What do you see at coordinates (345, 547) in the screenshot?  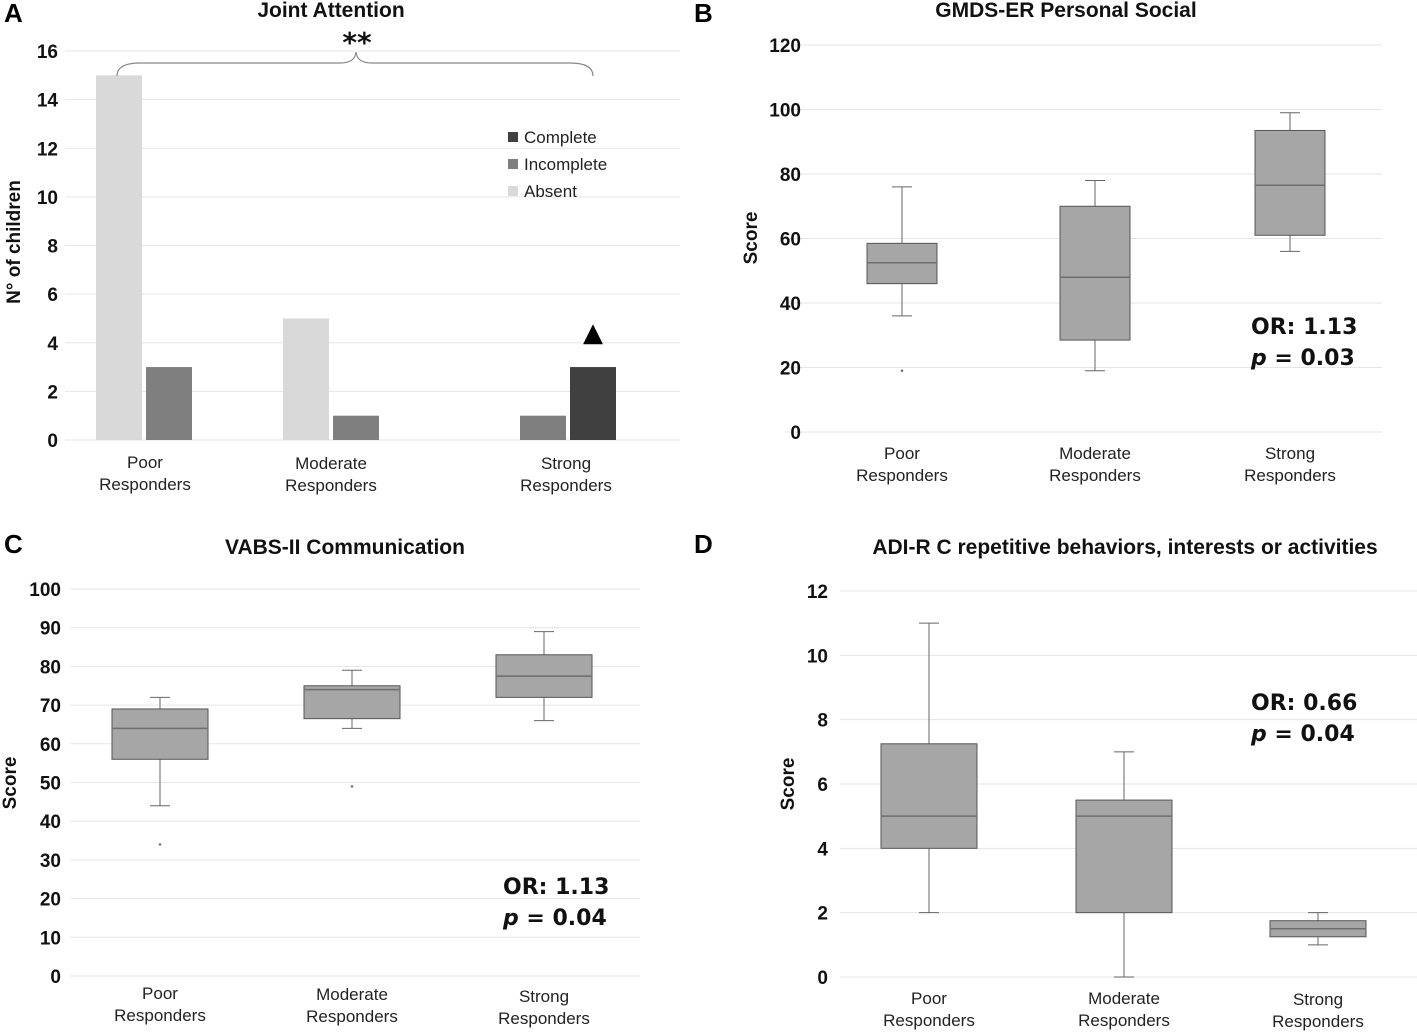 I see `chart-title: VABS-II Communication` at bounding box center [345, 547].